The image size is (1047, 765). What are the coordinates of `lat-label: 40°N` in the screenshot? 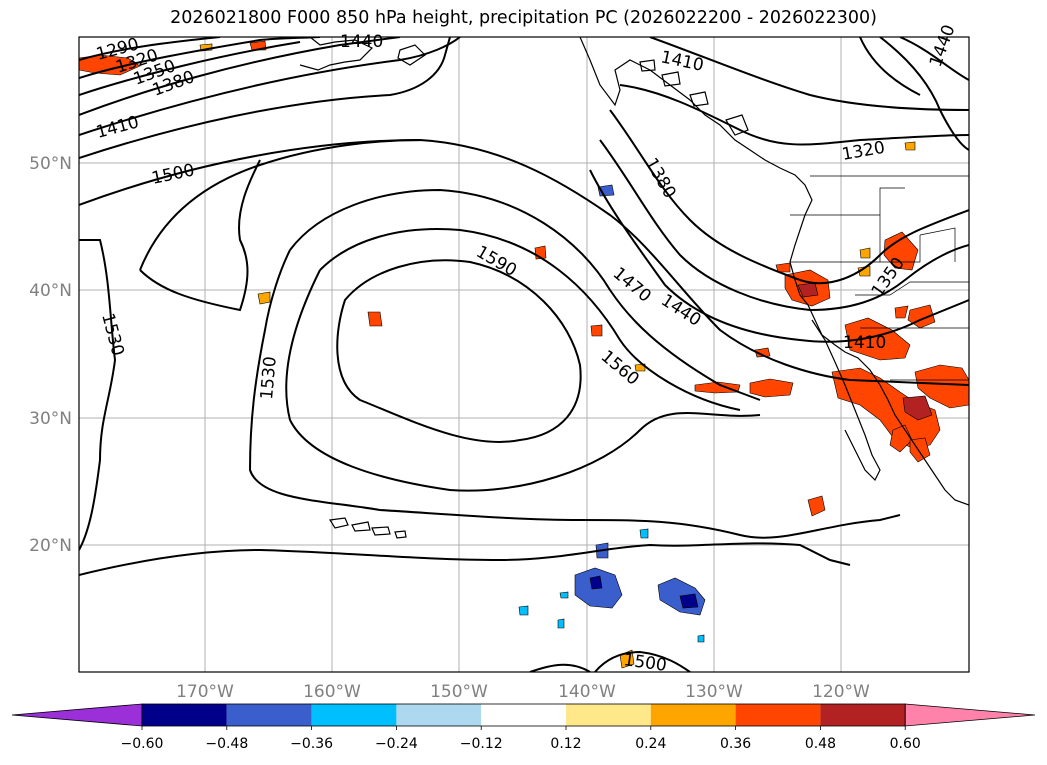 It's located at (50, 291).